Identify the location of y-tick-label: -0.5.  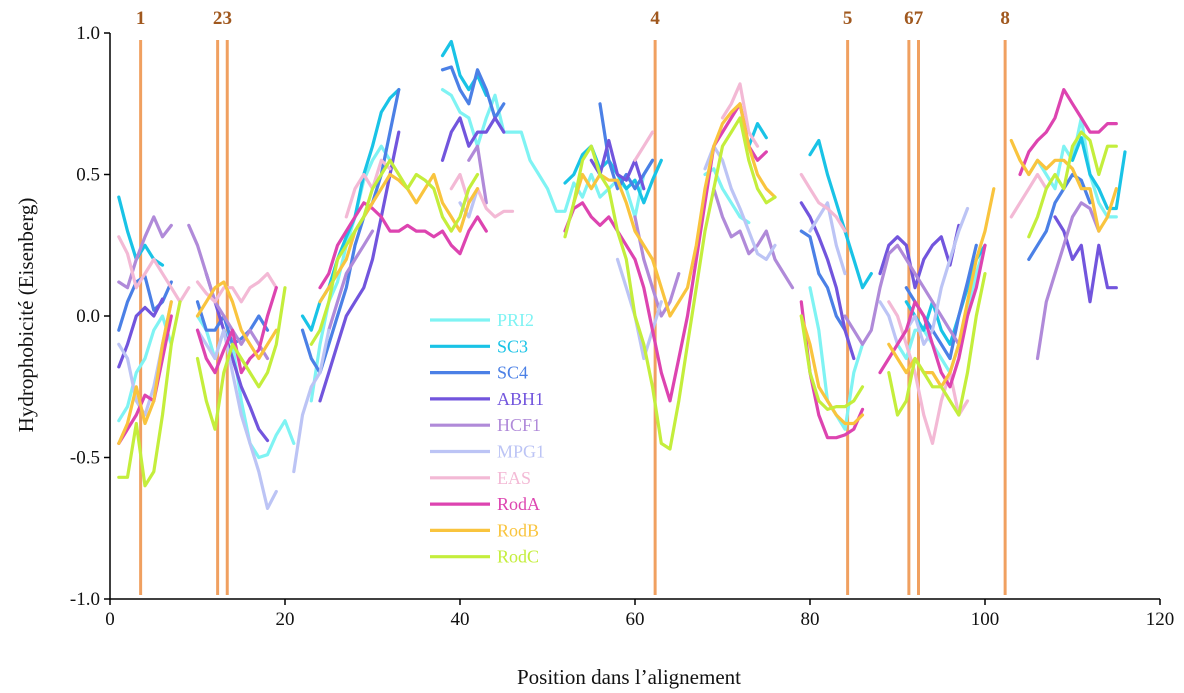
(85, 458).